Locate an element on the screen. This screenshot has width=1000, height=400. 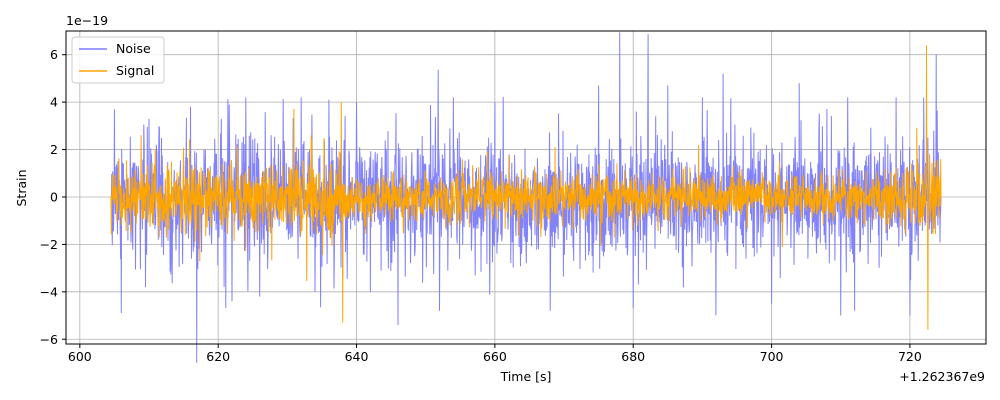
x-tick-label: 720 is located at coordinates (910, 356).